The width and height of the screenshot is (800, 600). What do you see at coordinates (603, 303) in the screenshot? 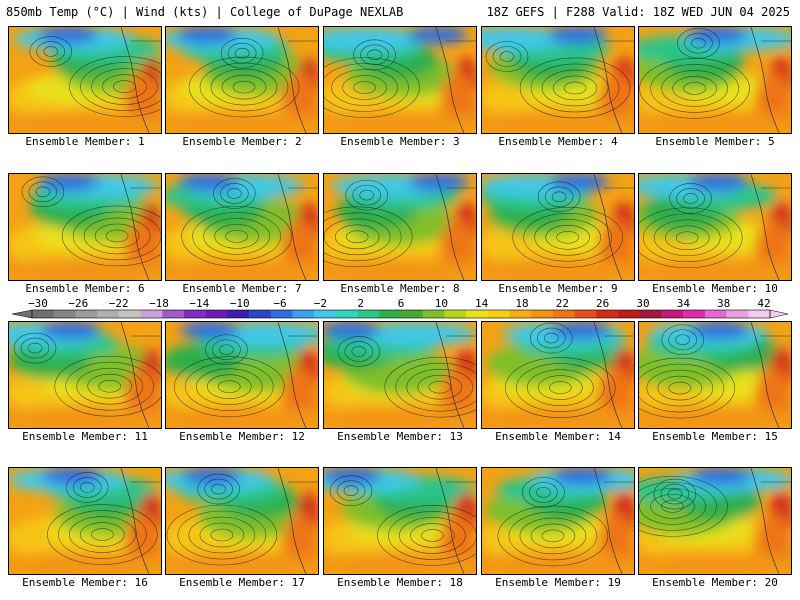
I see `colorbar-tick-label: 26` at bounding box center [603, 303].